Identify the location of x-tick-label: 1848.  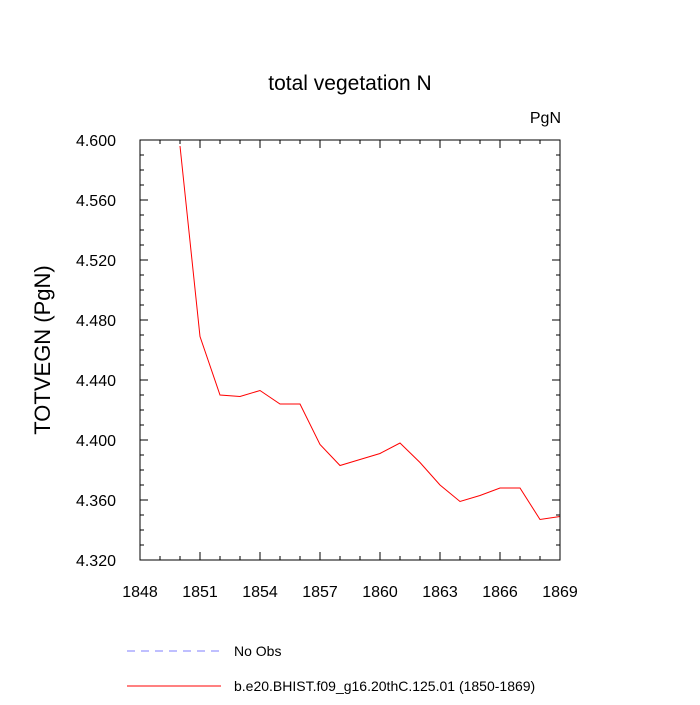
(140, 592).